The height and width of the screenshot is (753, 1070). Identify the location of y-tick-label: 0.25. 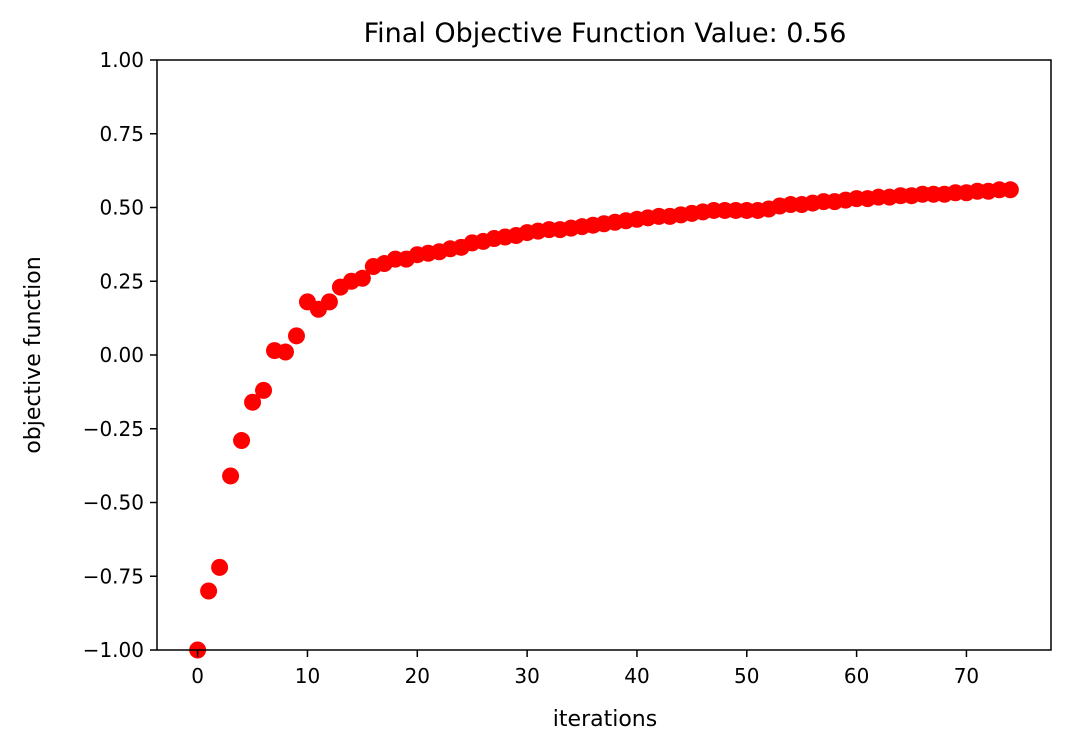
(121, 281).